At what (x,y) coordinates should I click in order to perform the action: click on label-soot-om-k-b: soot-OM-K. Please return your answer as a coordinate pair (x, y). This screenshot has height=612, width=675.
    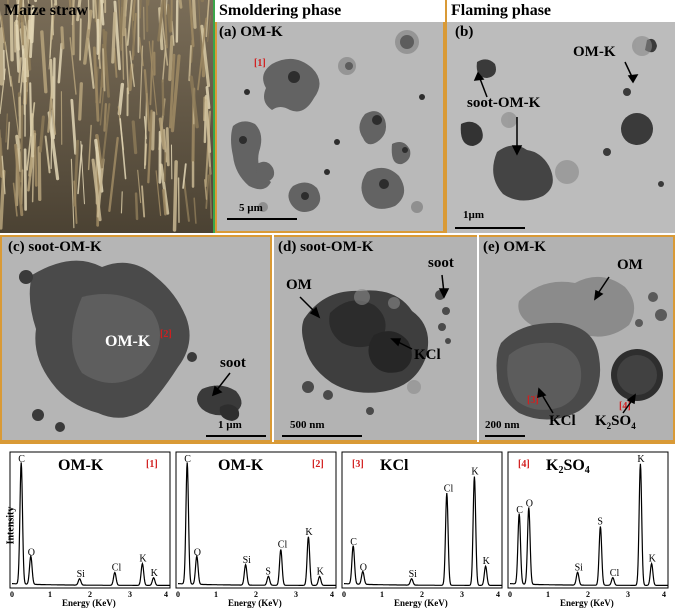
    Looking at the image, I should click on (504, 103).